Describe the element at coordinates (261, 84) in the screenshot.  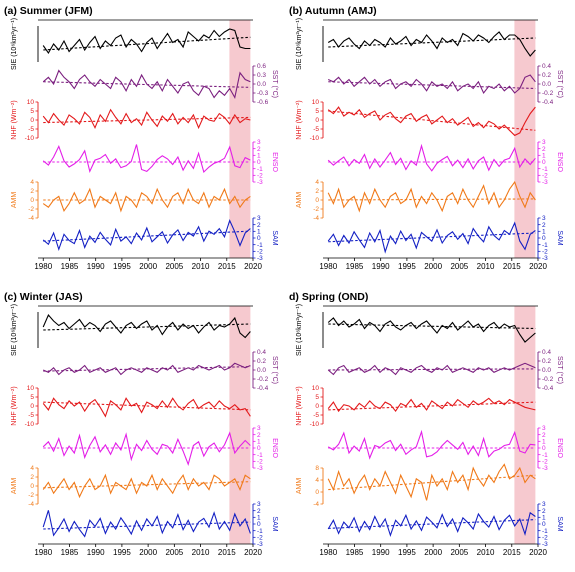
I see `sst-tick-label: 0.0` at that location.